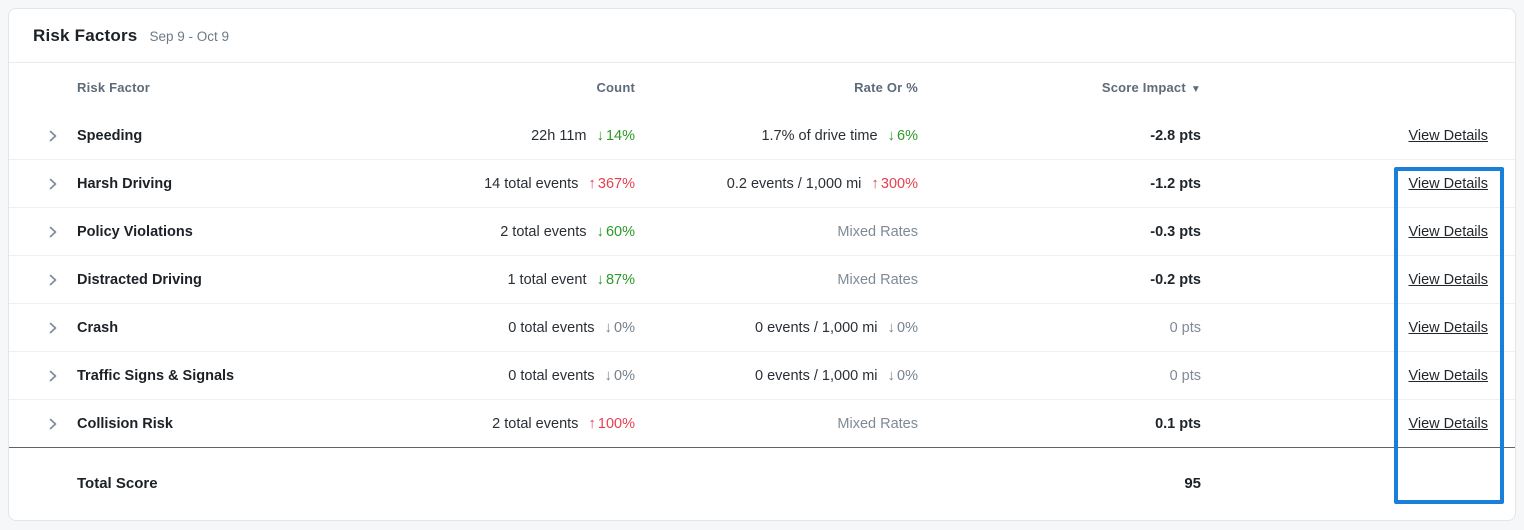 The height and width of the screenshot is (530, 1524). Describe the element at coordinates (98, 327) in the screenshot. I see `risk-factor-name: Crash` at that location.